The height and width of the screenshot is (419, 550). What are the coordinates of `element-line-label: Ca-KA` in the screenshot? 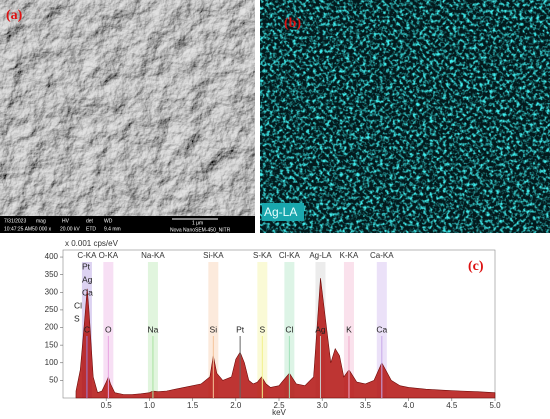 It's located at (382, 255).